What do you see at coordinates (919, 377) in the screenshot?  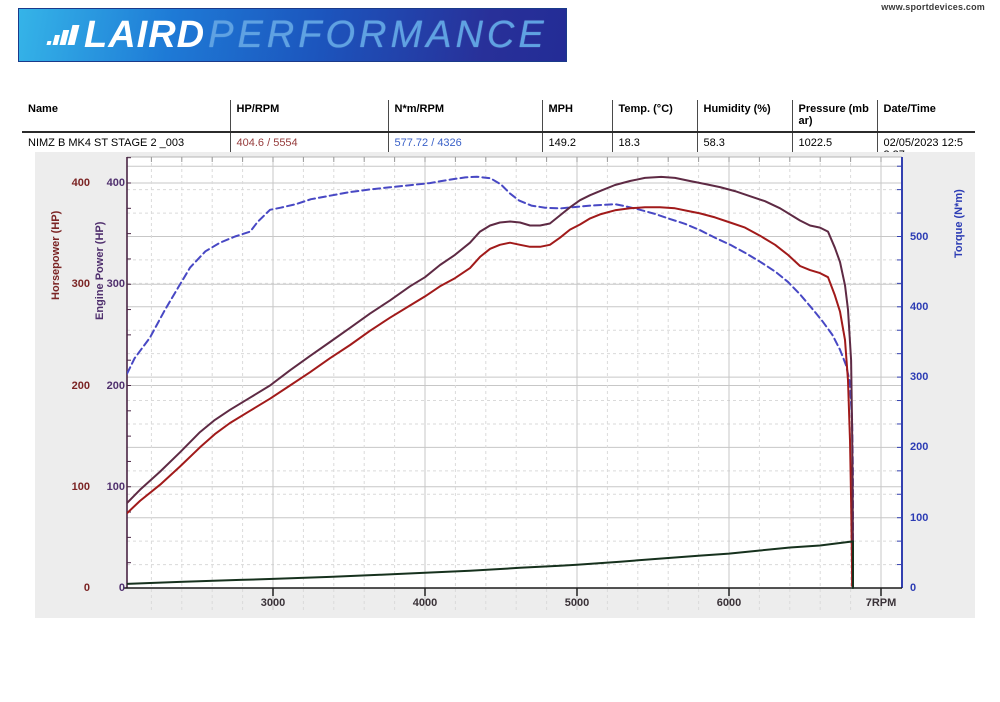 I see `torque-tick-label: 300` at bounding box center [919, 377].